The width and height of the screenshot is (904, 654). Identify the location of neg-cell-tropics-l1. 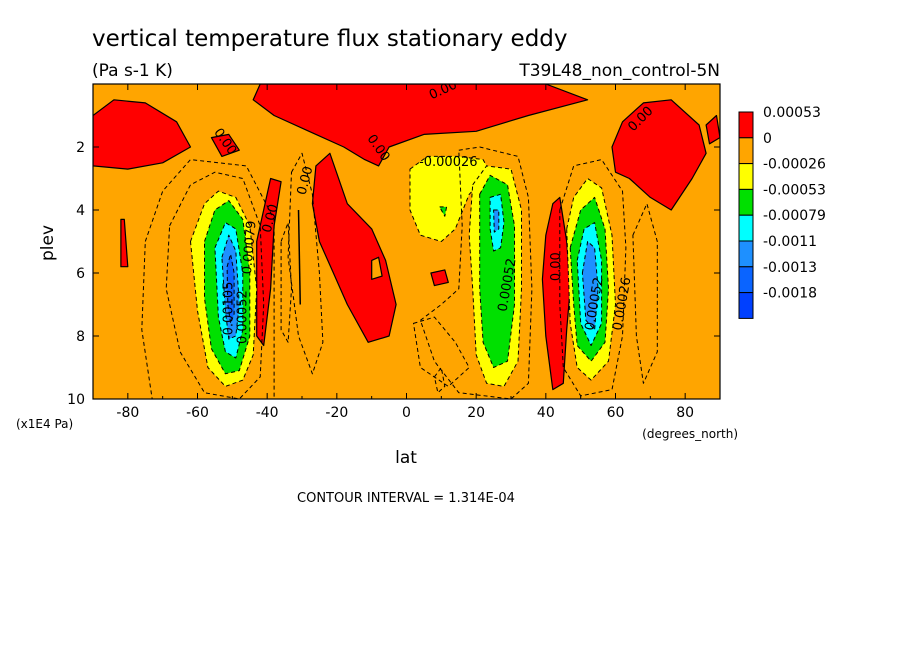
(450, 198).